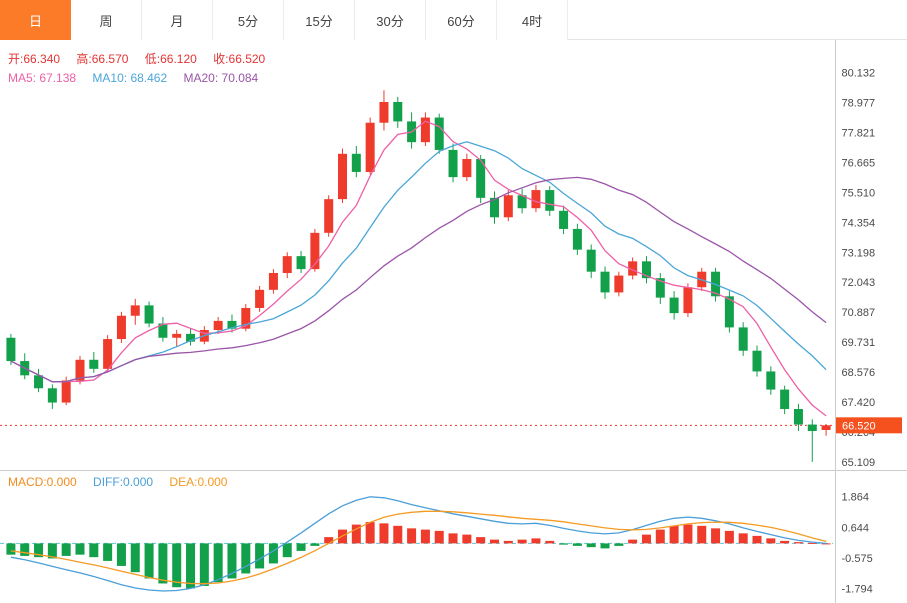 The image size is (907, 603). What do you see at coordinates (859, 463) in the screenshot?
I see `svg-text: 65.109` at bounding box center [859, 463].